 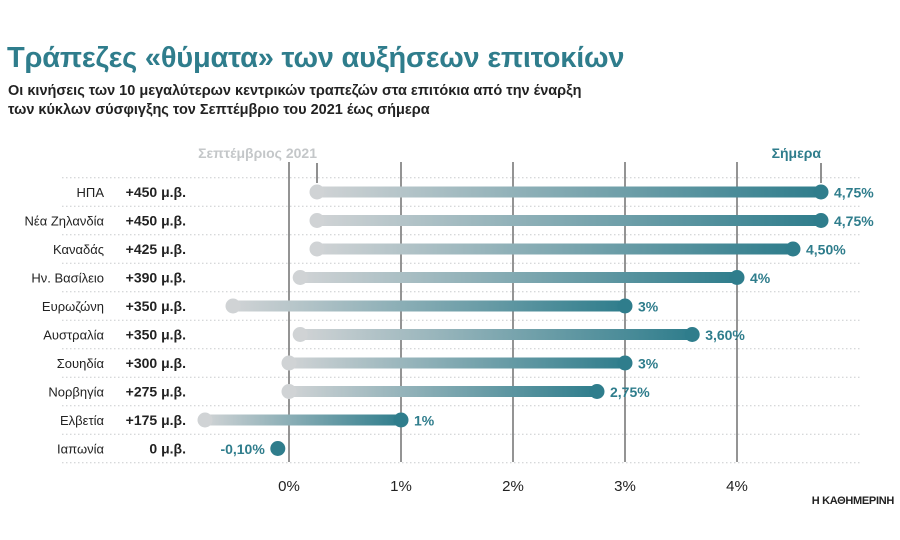 I want to click on x-axis: 0% 1% 2% 3% 4%, so click(x=513, y=486).